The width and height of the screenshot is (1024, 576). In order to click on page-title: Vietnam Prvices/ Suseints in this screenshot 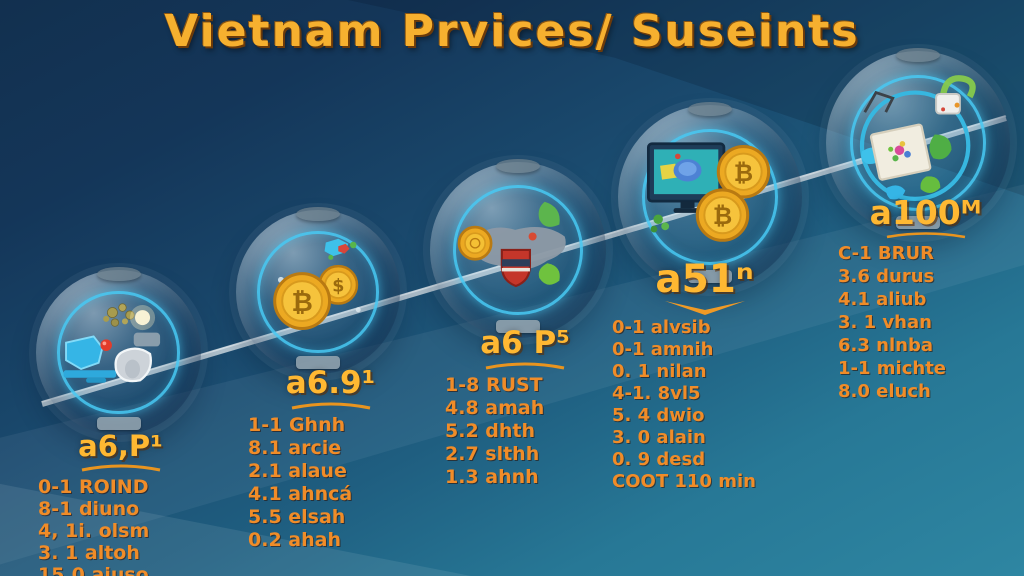, I will do `click(512, 31)`.